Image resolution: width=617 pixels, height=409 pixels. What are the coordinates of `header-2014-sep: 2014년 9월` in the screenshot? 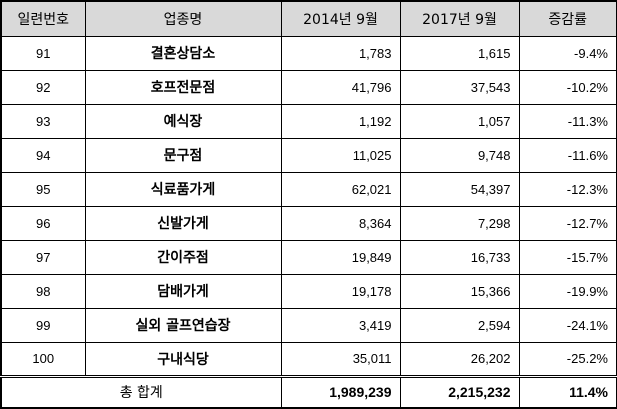 It's located at (340, 18).